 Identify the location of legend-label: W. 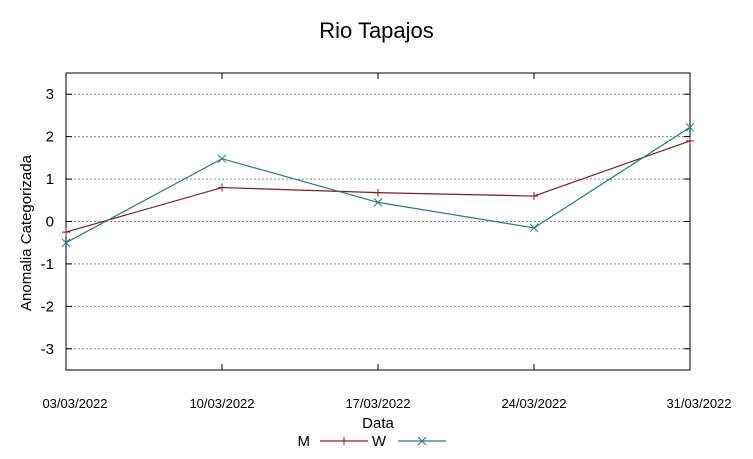
(379, 441).